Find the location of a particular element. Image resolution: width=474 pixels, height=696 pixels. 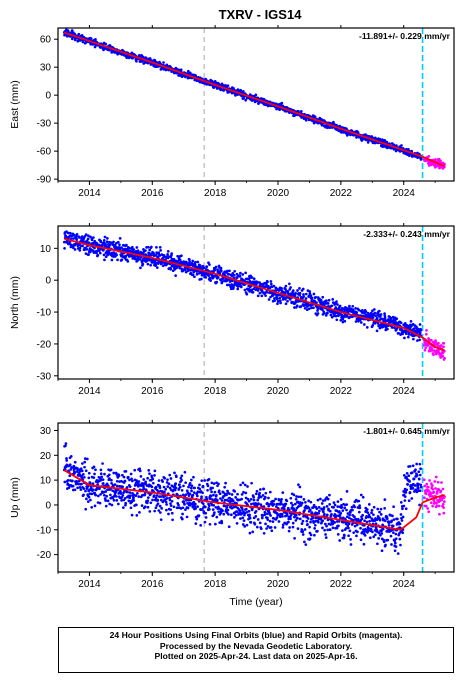

y-tick-label: 0 is located at coordinates (48, 505).